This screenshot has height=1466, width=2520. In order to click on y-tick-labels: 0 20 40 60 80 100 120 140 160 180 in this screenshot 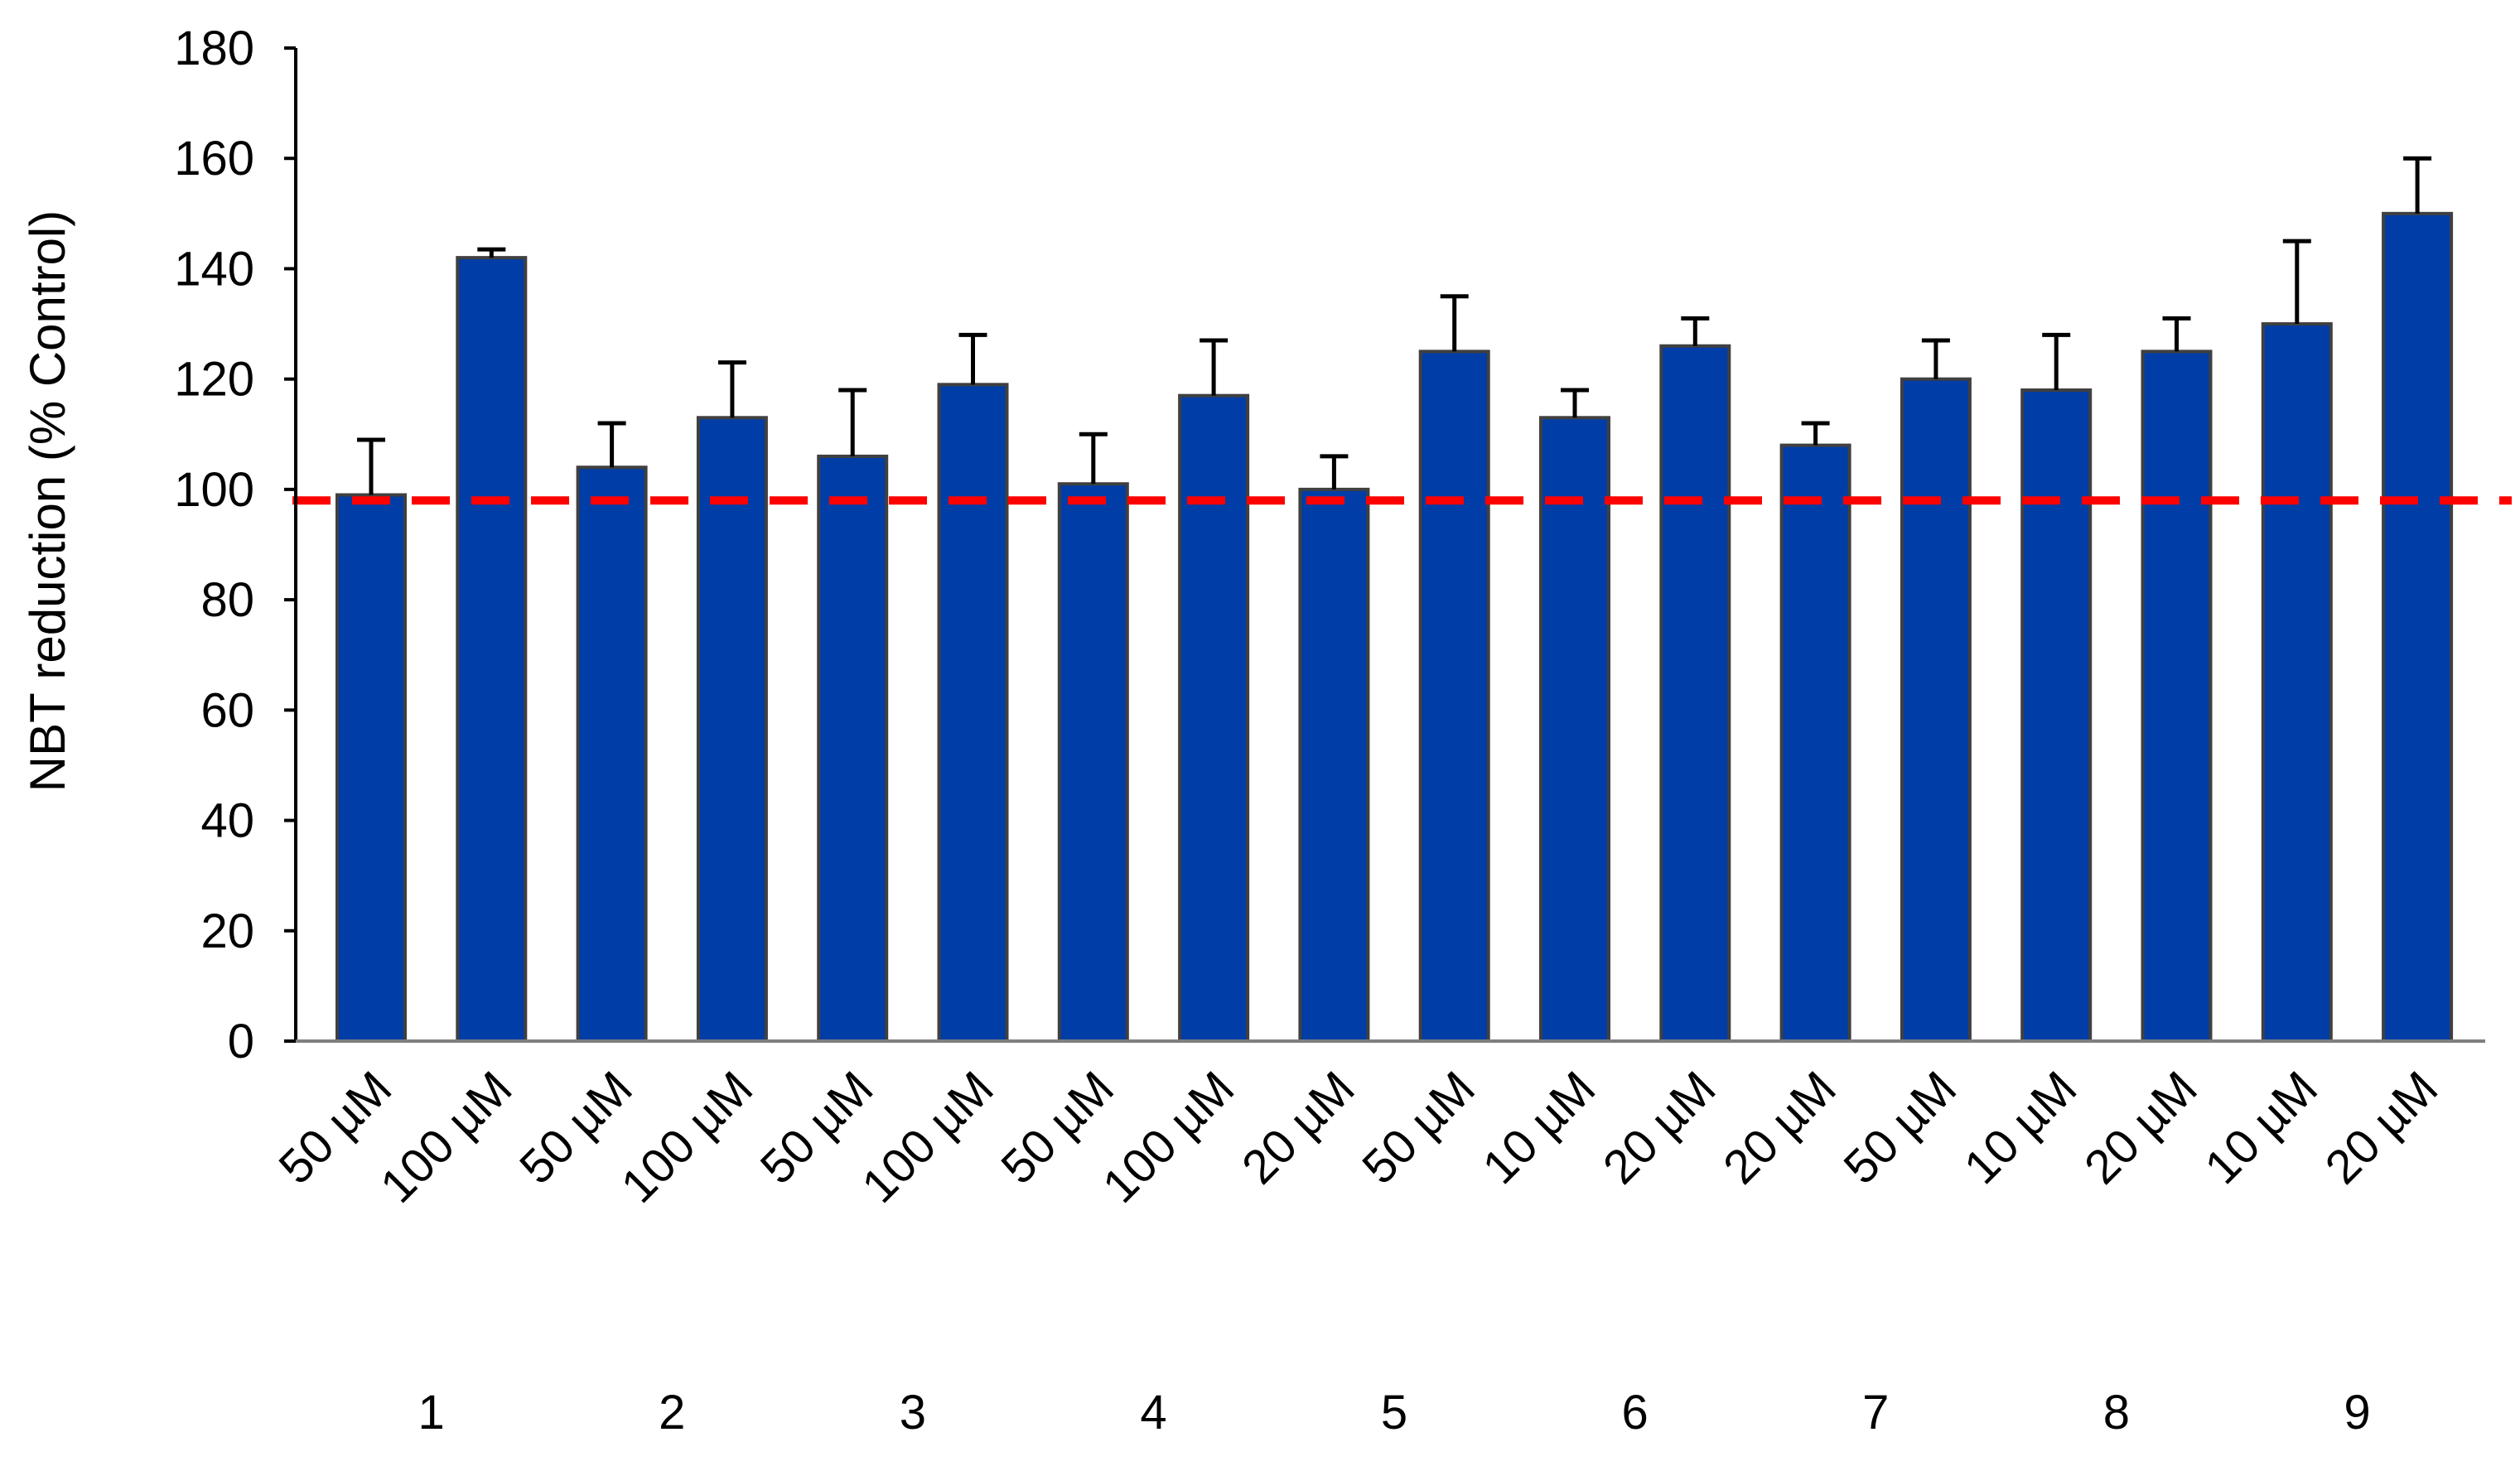, I will do `click(214, 545)`.